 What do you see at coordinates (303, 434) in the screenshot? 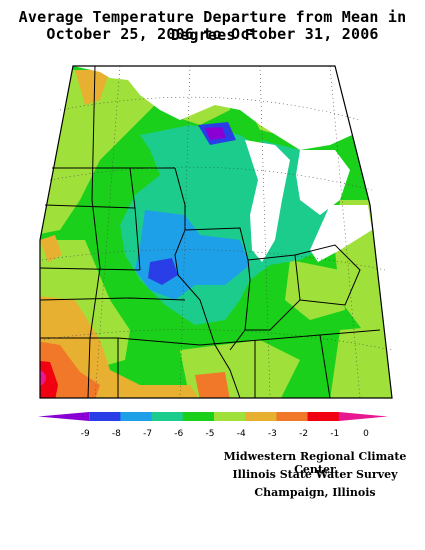
I see `legend-label: -2` at bounding box center [303, 434].